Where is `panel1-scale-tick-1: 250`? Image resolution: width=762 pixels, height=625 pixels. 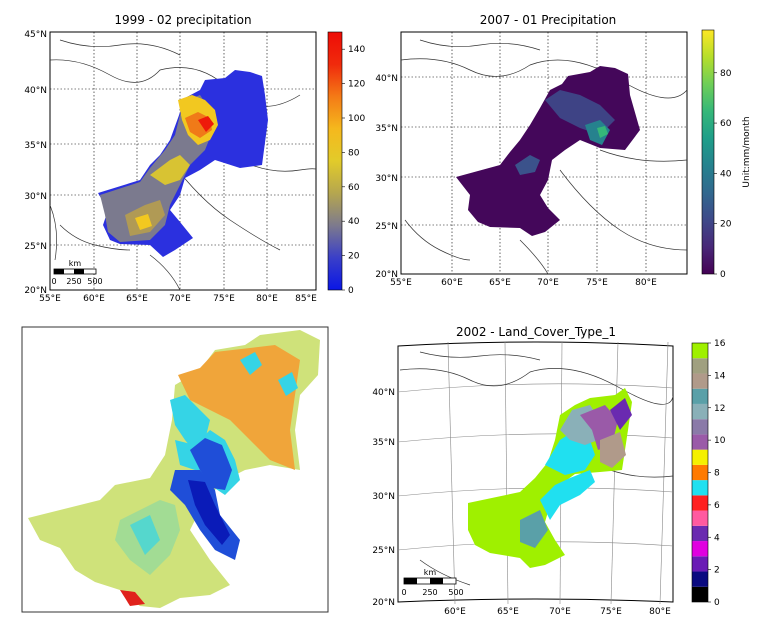 panel1-scale-tick-1: 250 is located at coordinates (73, 281).